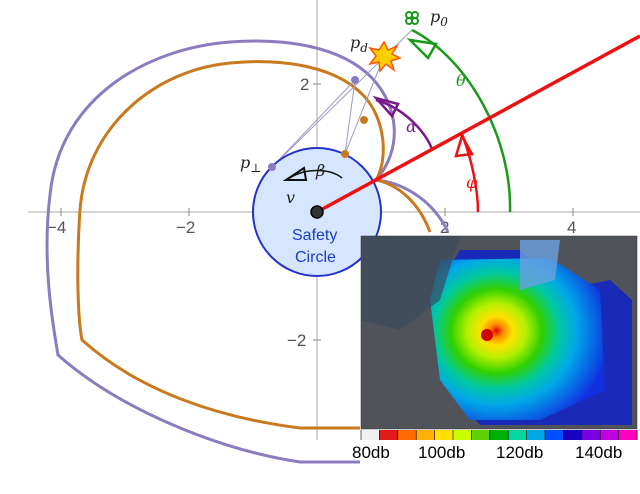 This screenshot has width=640, height=494. Describe the element at coordinates (422, 49) in the screenshot. I see `theta-arrowhead` at that location.